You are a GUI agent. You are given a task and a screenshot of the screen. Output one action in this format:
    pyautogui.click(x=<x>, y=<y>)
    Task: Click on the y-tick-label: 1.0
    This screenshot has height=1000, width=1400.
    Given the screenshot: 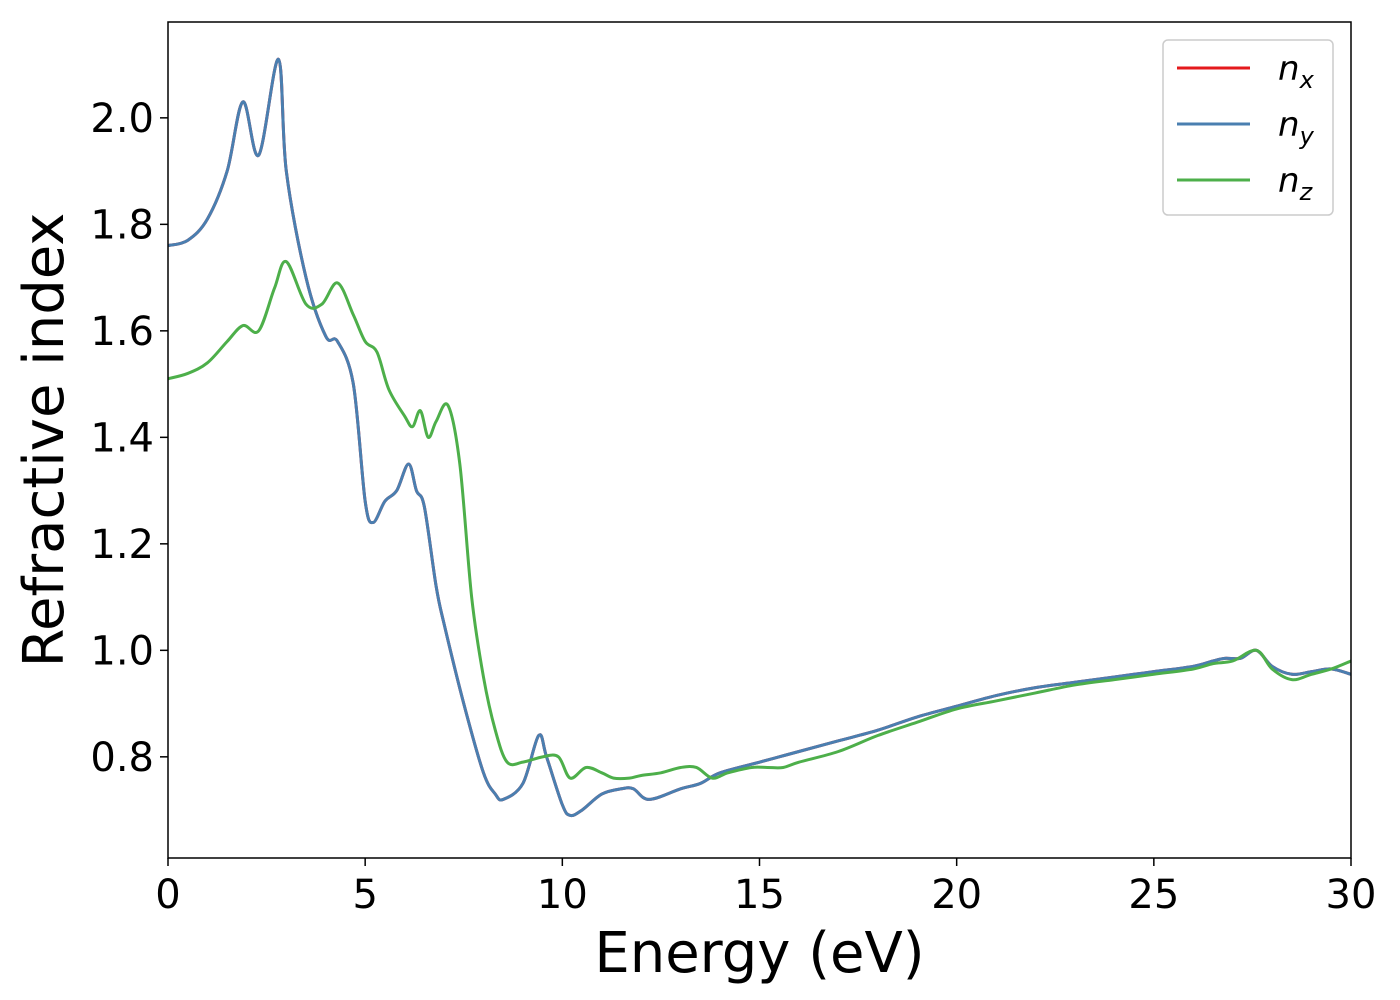 What is the action you would take?
    pyautogui.click(x=122, y=651)
    